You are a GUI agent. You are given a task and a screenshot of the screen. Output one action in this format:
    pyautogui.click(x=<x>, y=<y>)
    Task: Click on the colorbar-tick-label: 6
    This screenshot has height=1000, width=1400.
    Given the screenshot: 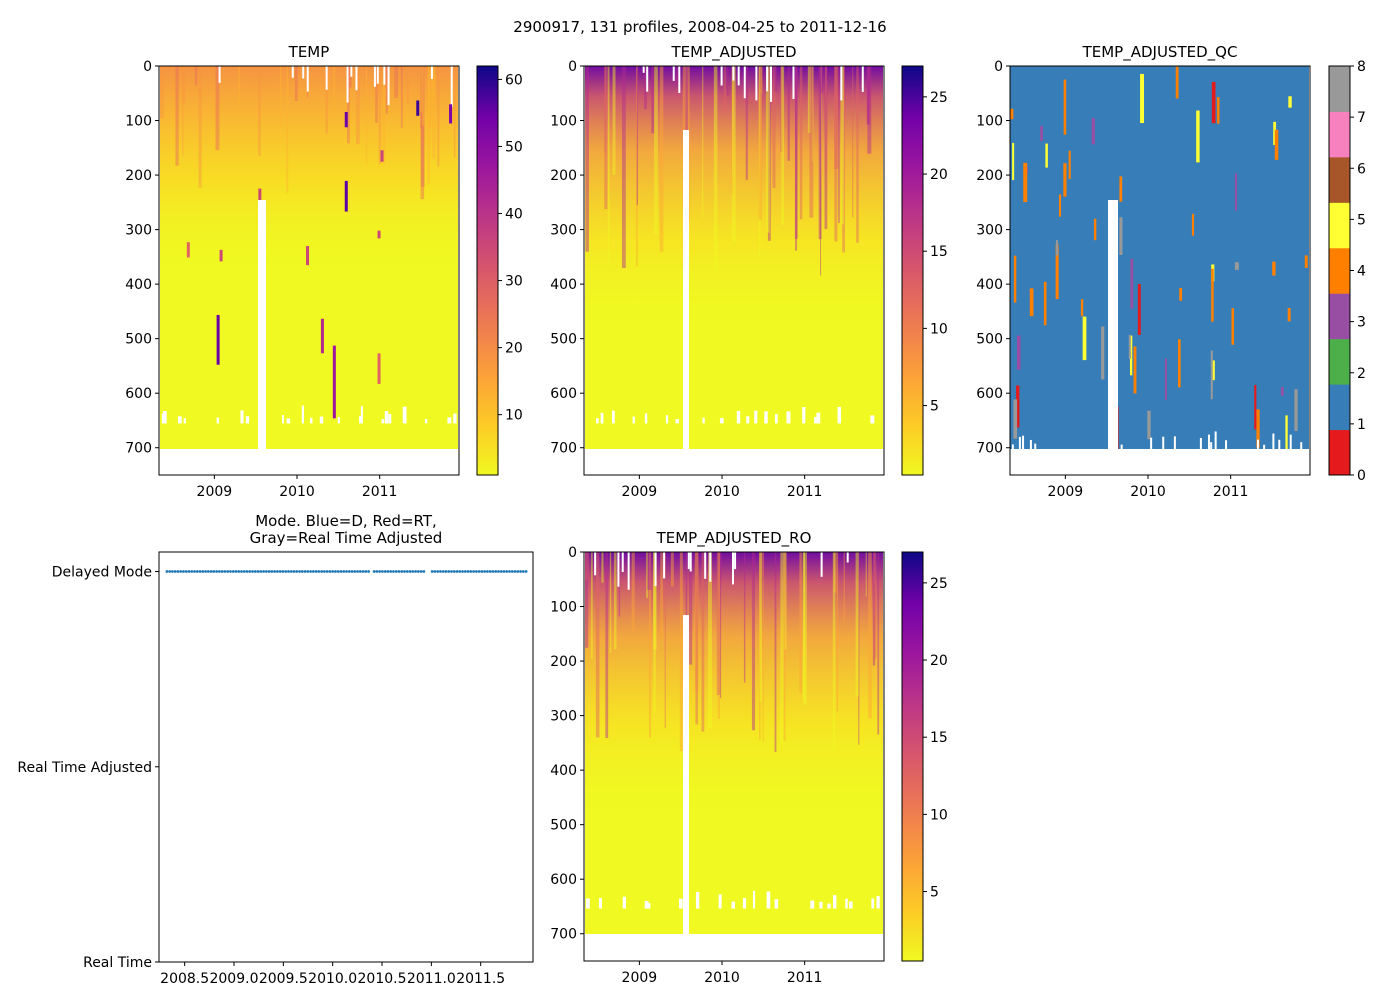 What is the action you would take?
    pyautogui.click(x=1361, y=169)
    